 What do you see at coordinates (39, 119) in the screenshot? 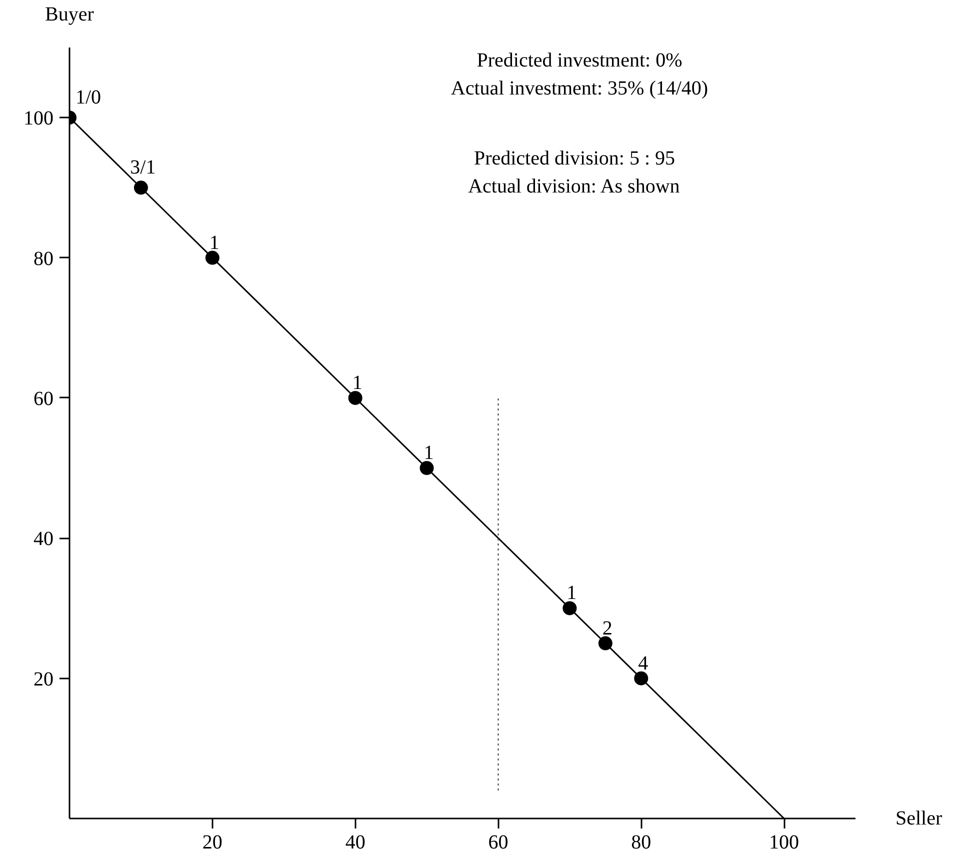
I see `y-tick-label: 100` at bounding box center [39, 119].